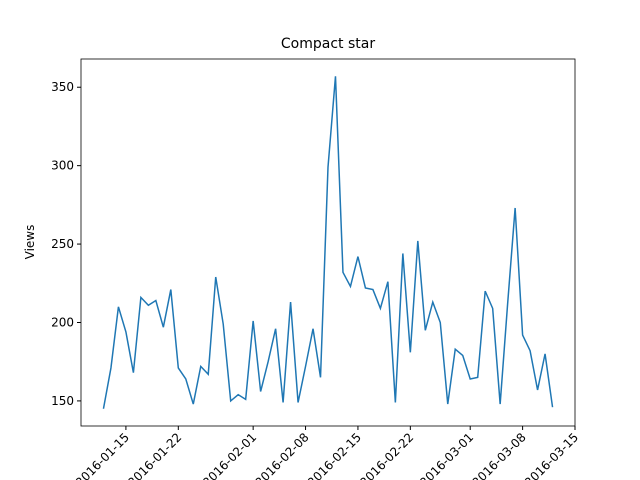  I want to click on x-tick-label: 2016-02-22, so click(386, 455).